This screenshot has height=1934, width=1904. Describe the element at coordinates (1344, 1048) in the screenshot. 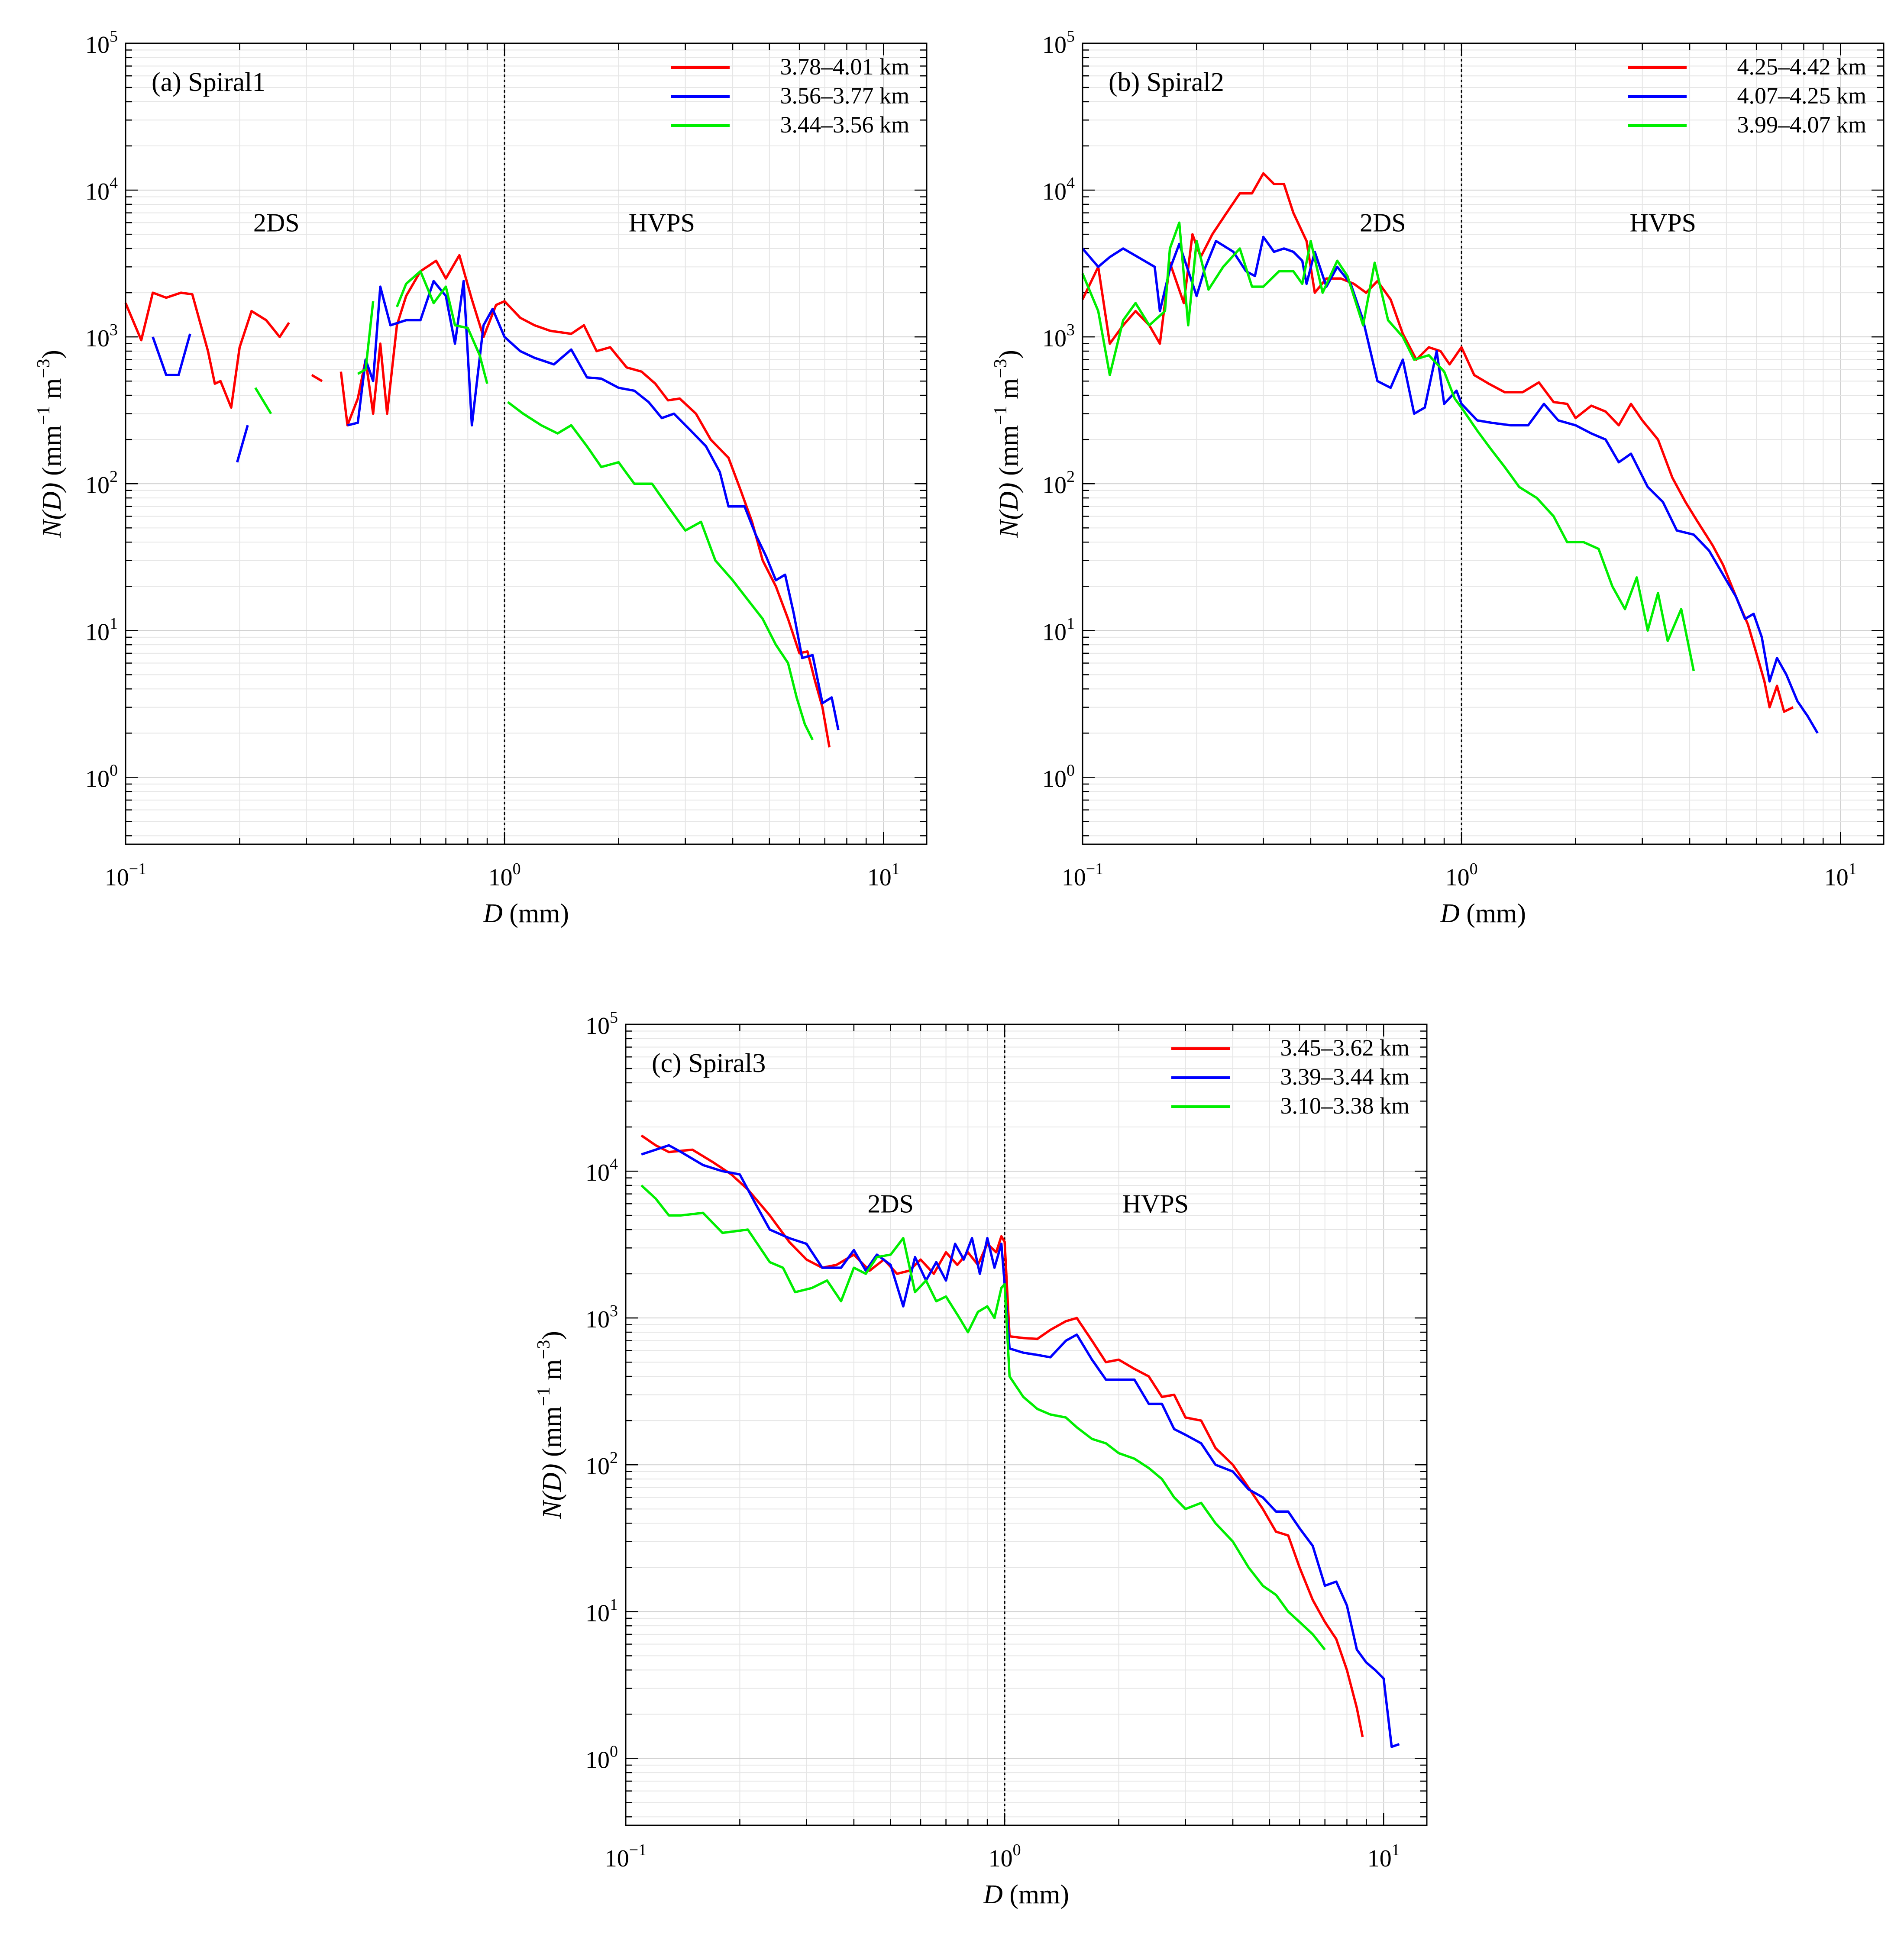

I see `legend-label: 3.45–3.62 km` at that location.